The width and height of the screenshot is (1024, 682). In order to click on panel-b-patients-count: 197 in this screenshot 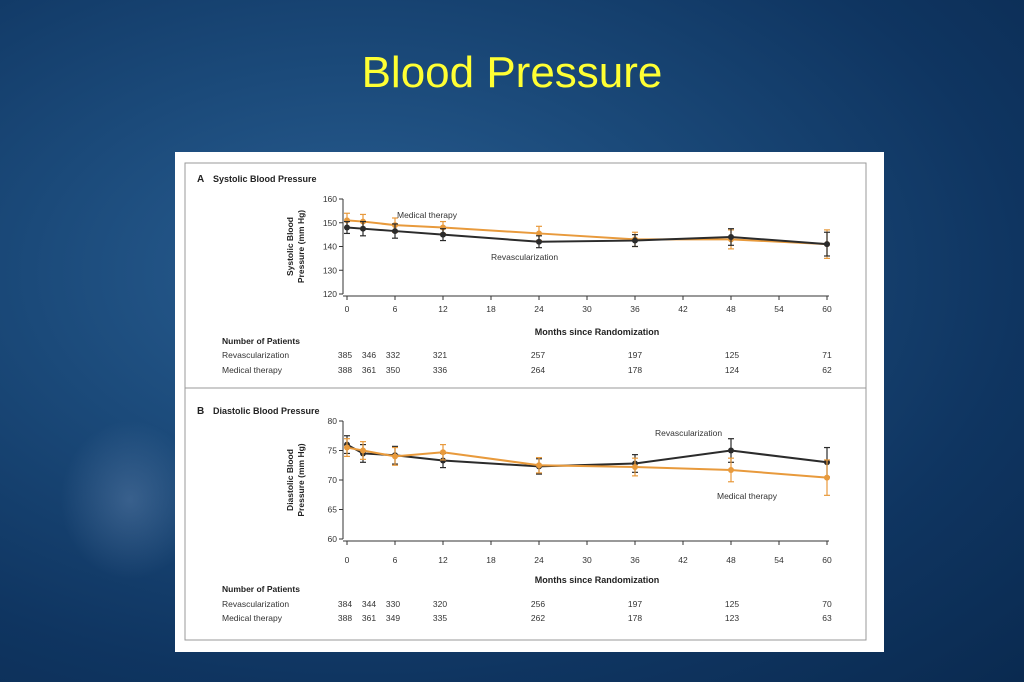, I will do `click(635, 604)`.